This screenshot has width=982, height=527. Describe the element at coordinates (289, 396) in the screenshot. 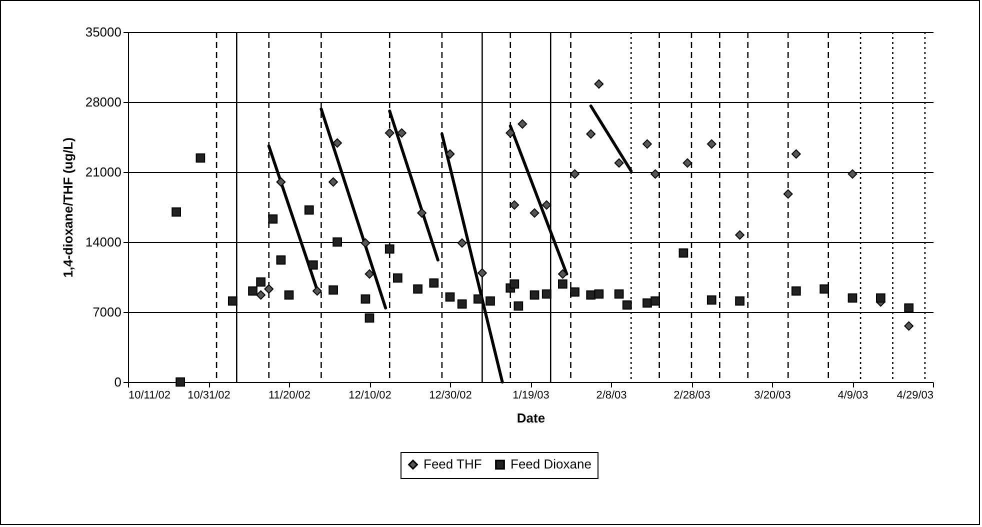

I see `x-tick-label: 11/20/02` at that location.